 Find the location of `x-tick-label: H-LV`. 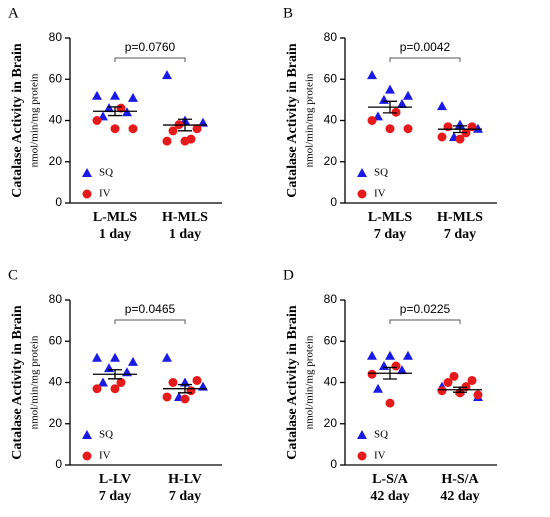

x-tick-label: H-LV is located at coordinates (185, 479).